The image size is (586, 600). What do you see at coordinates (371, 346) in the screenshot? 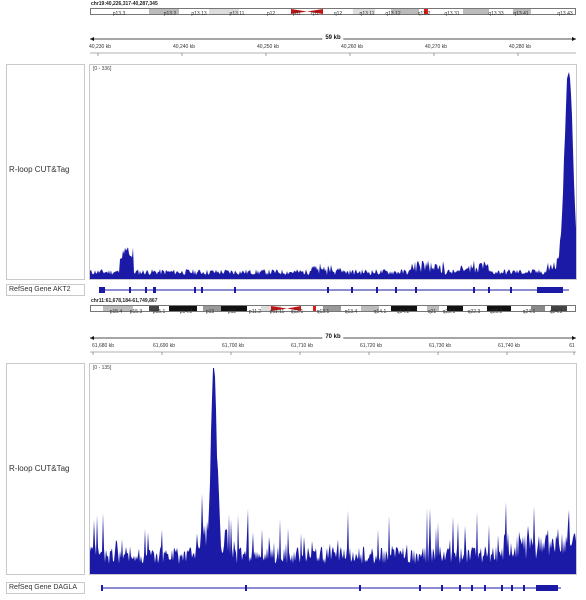
I see `tick-label: 61,720 kb` at bounding box center [371, 346].